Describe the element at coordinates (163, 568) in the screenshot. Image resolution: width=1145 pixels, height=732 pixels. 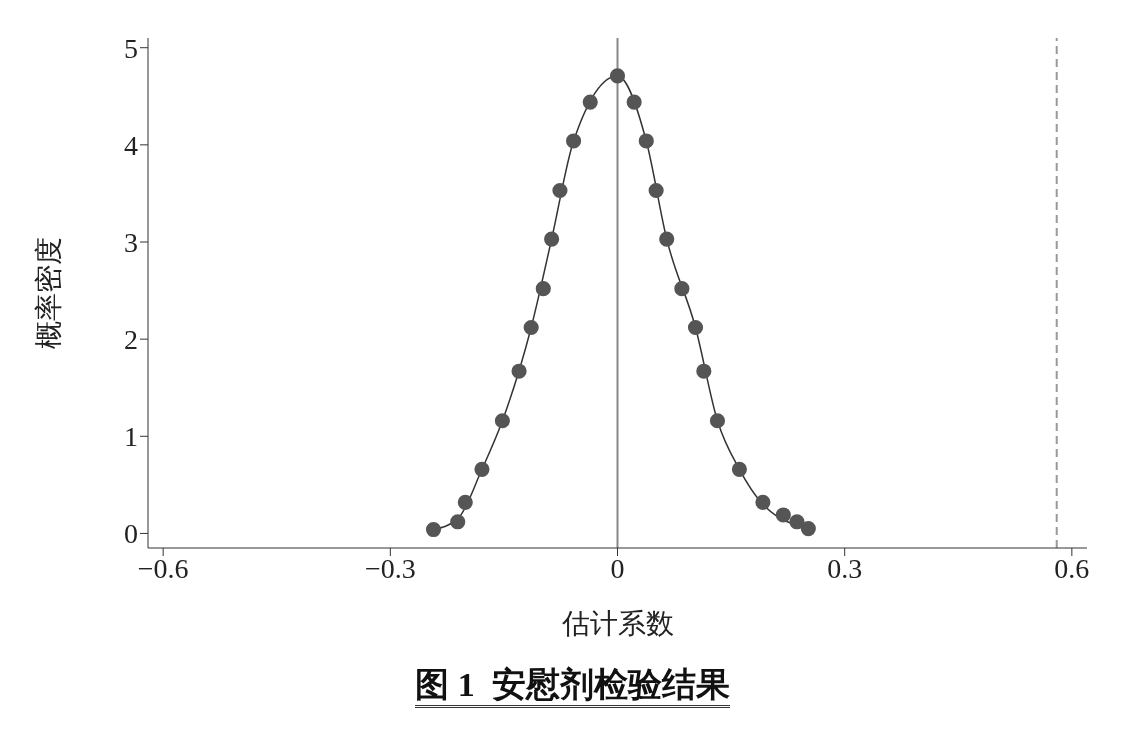
I see `x-tick-label: −0.6` at that location.